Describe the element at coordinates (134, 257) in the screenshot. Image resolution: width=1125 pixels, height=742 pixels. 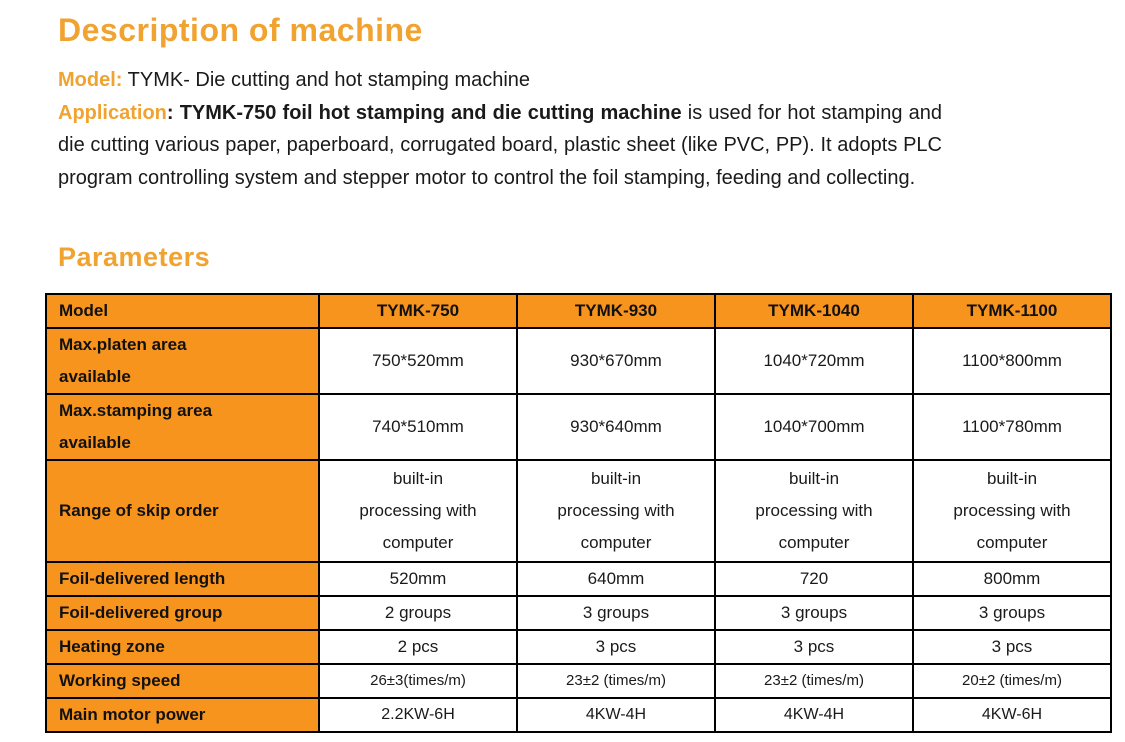
I see `parameters-title: Parameters` at that location.